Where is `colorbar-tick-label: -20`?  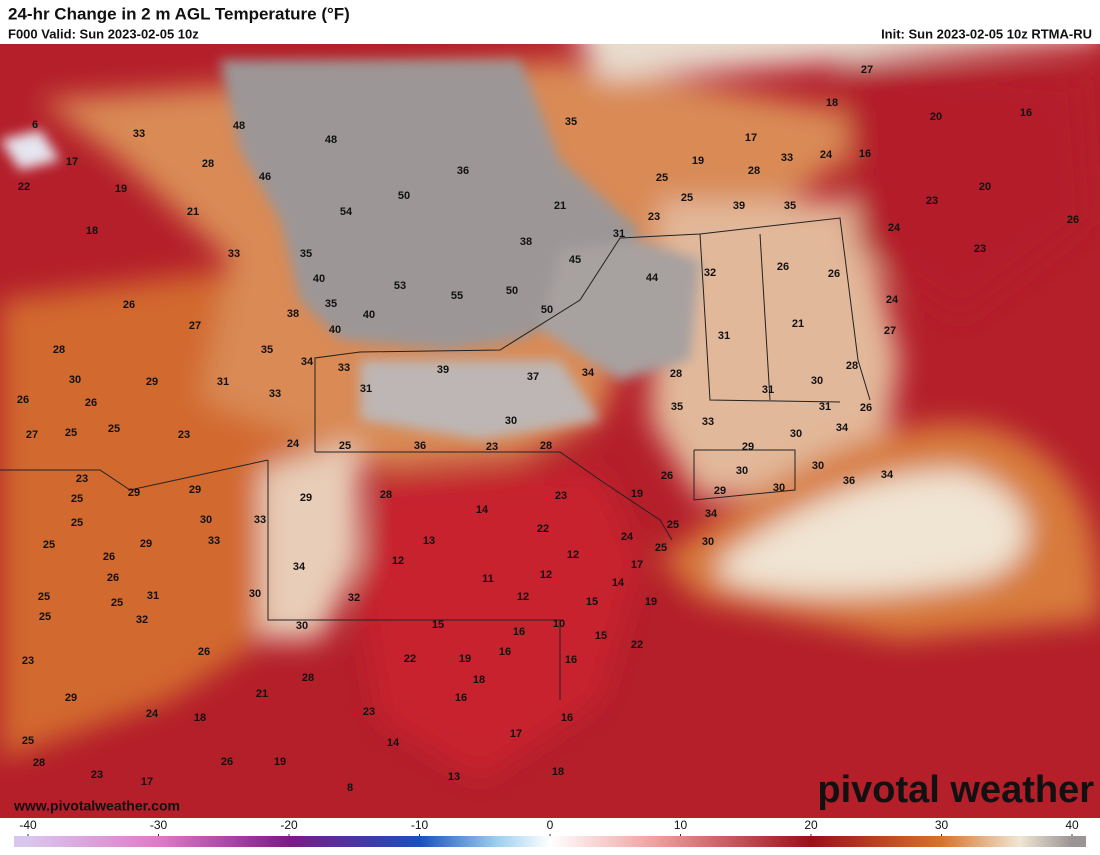 colorbar-tick-label: -20 is located at coordinates (289, 825).